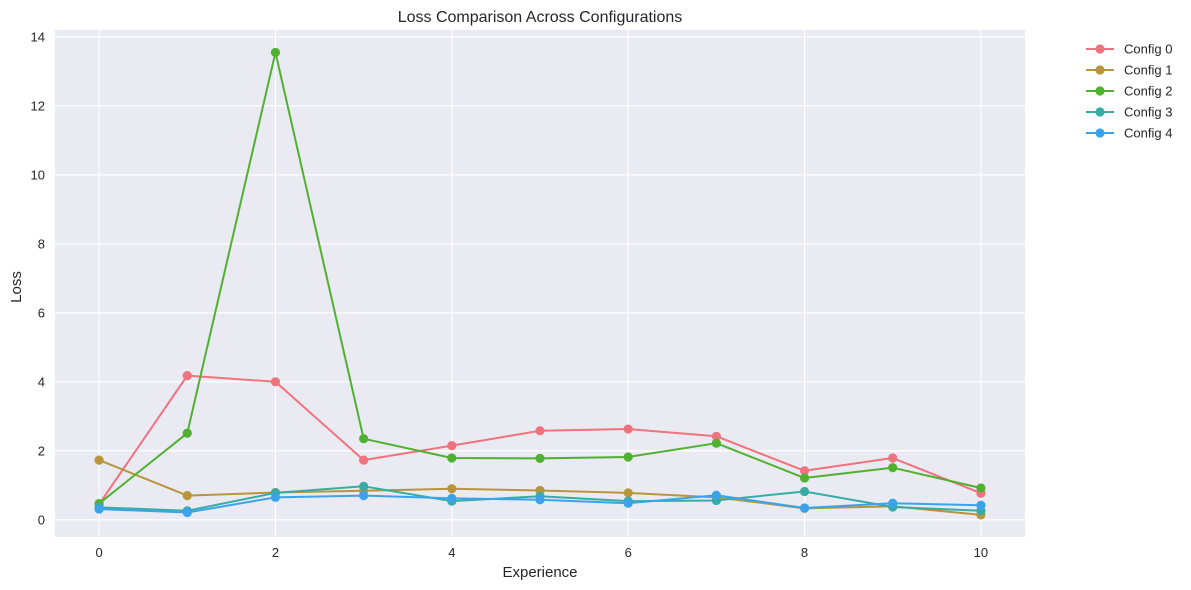 The height and width of the screenshot is (590, 1191). What do you see at coordinates (38, 36) in the screenshot?
I see `y-tick-label: 14` at bounding box center [38, 36].